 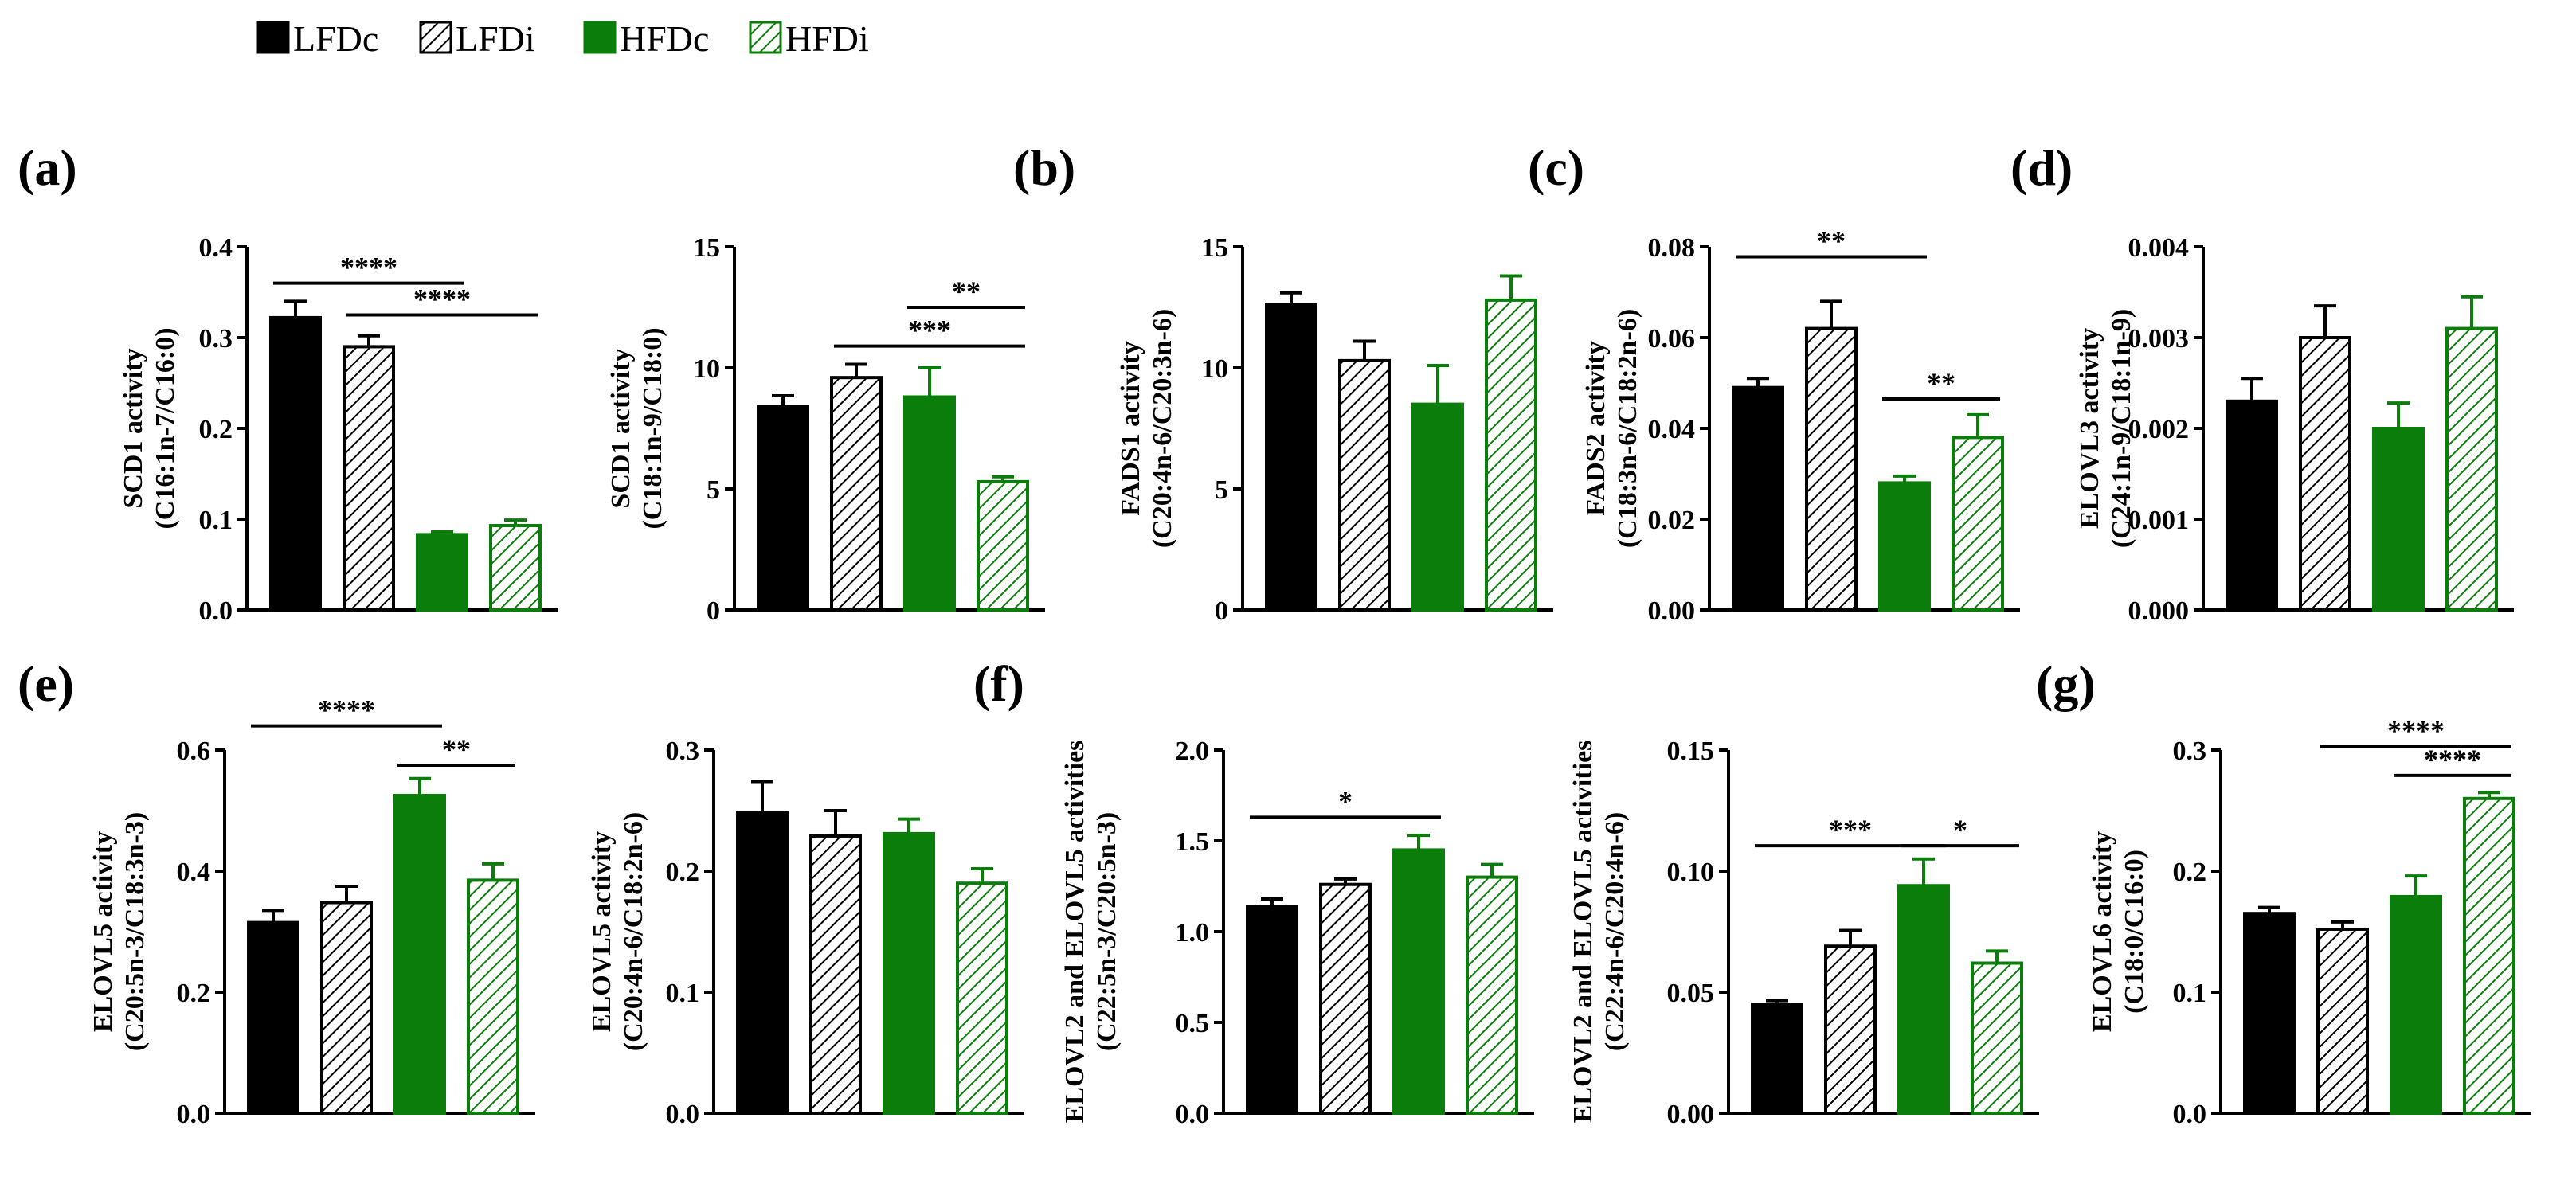 I want to click on legend-label-hfdi: HFDi, so click(x=827, y=38).